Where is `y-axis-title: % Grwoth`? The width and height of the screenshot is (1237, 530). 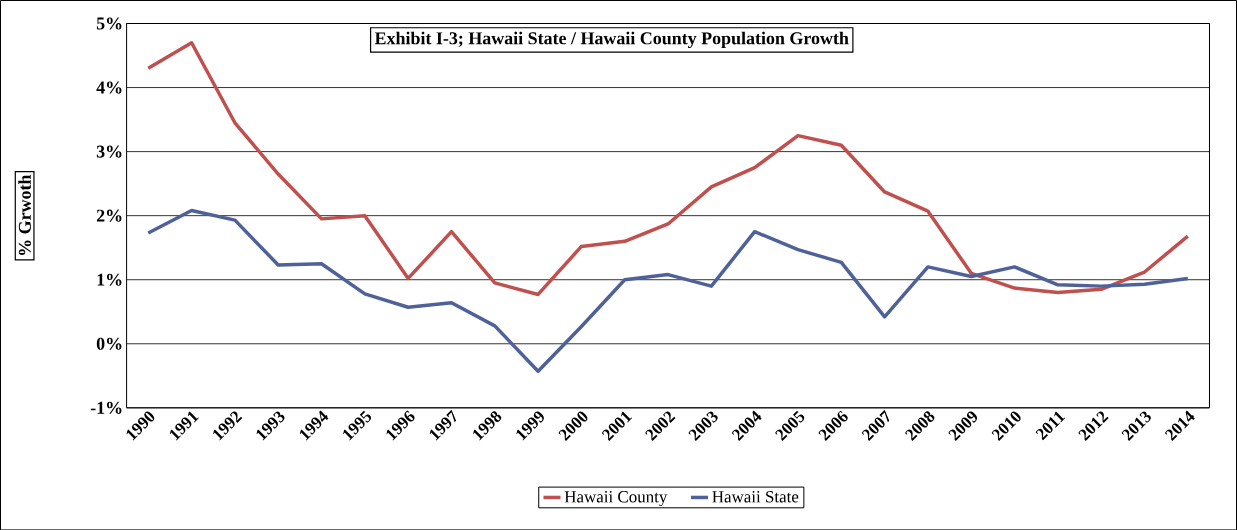 y-axis-title: % Grwoth is located at coordinates (24, 214).